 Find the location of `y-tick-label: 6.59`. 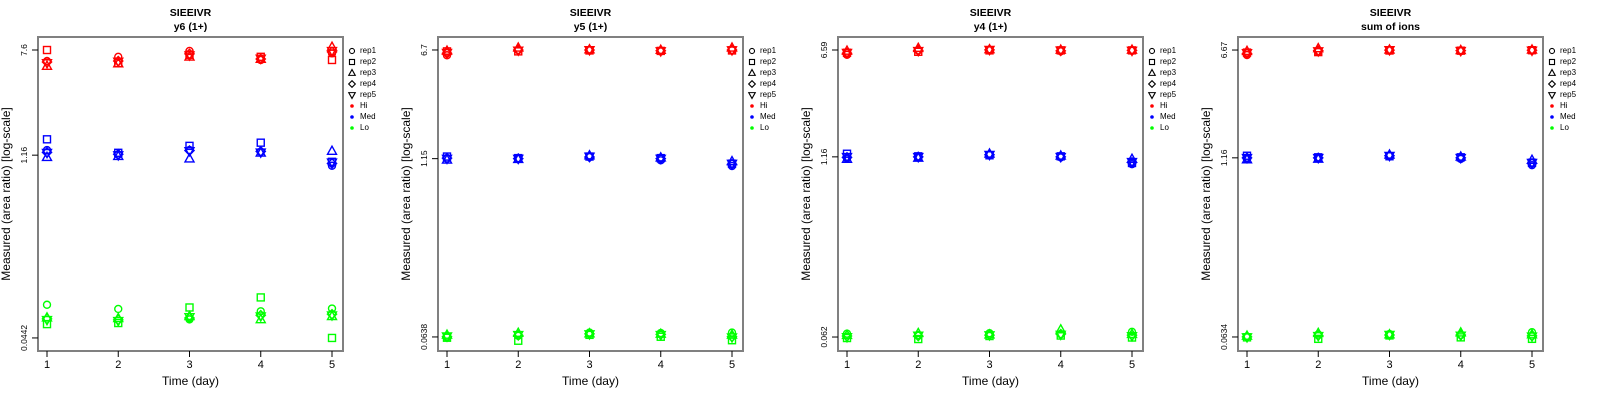

y-tick-label: 6.59 is located at coordinates (824, 49).